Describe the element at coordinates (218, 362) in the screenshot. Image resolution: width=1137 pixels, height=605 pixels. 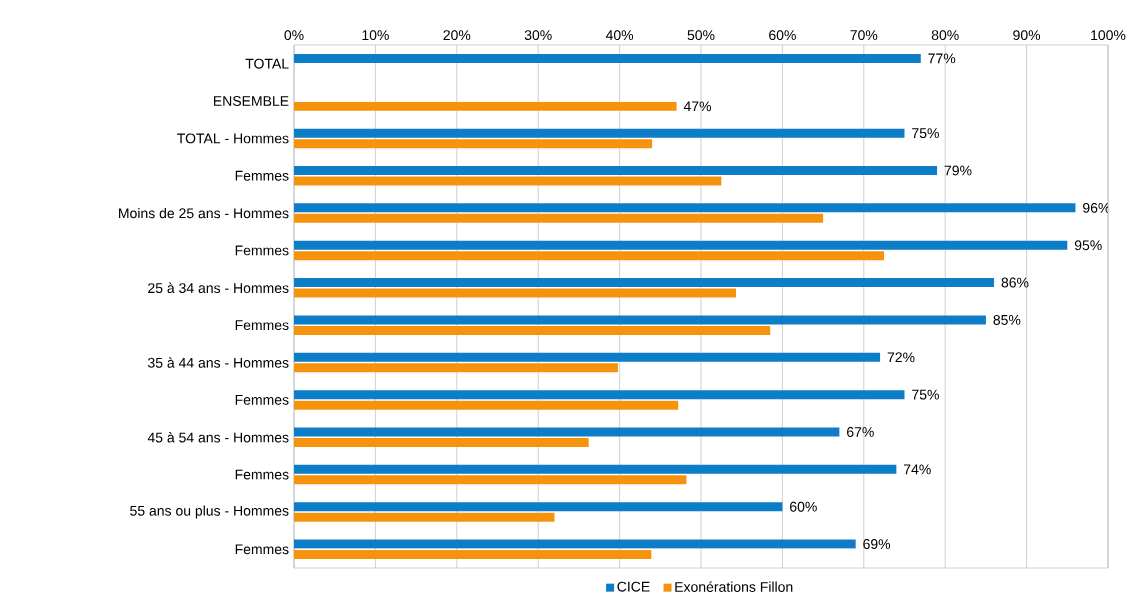
I see `y-tick-label: 35 à 44 ans - Hommes` at that location.